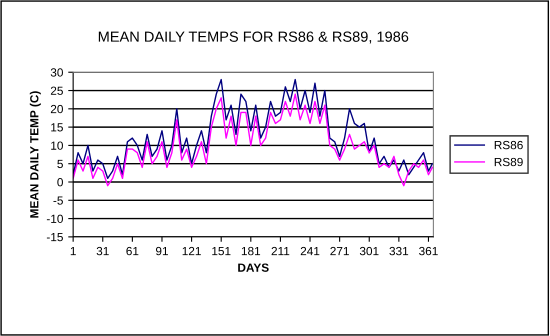 This screenshot has width=550, height=336. What do you see at coordinates (251, 251) in the screenshot?
I see `x-tick-label: 181` at bounding box center [251, 251].